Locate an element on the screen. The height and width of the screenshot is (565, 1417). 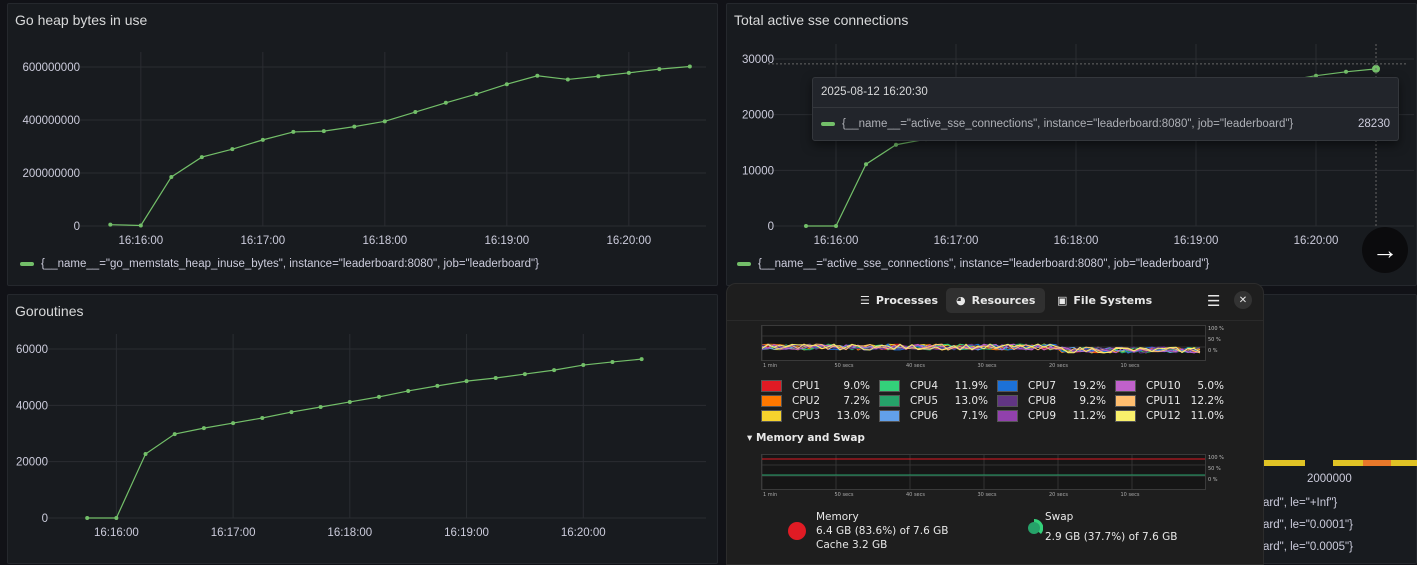
graph-percent-label: 0 % is located at coordinates (1213, 351).